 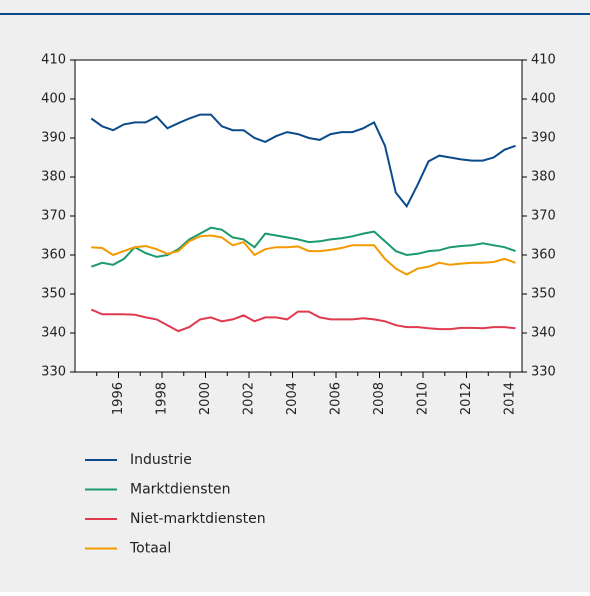 I want to click on y-tick-label: 380, so click(x=53, y=177).